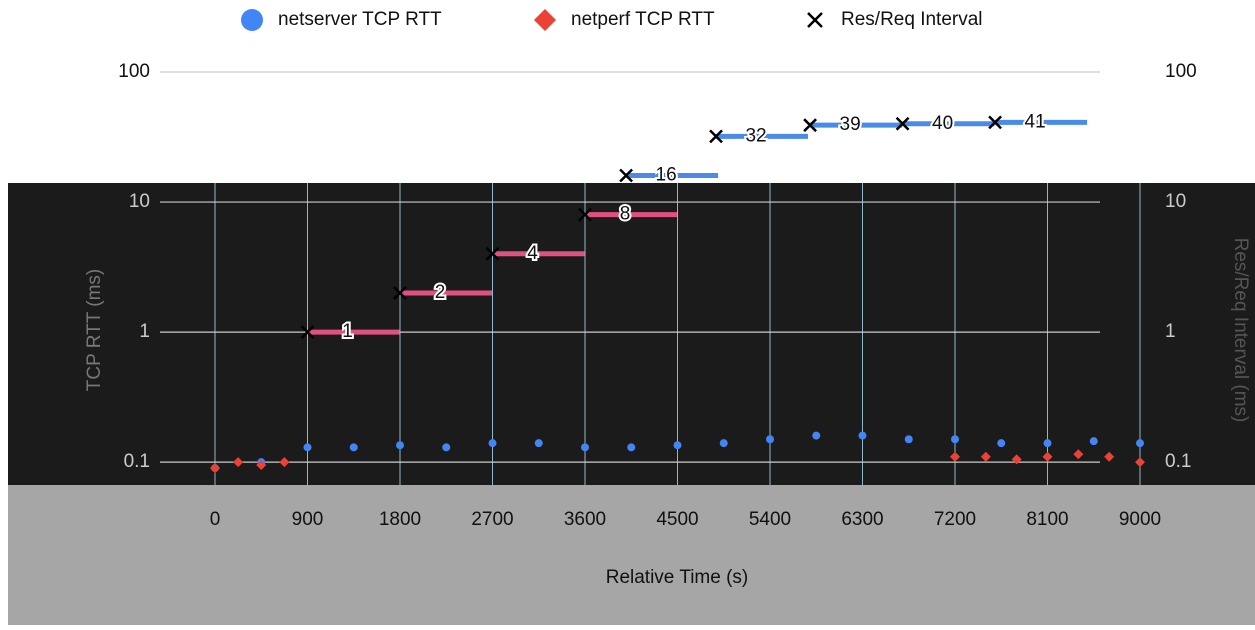  What do you see at coordinates (862, 519) in the screenshot?
I see `x-tick-label: 6300` at bounding box center [862, 519].